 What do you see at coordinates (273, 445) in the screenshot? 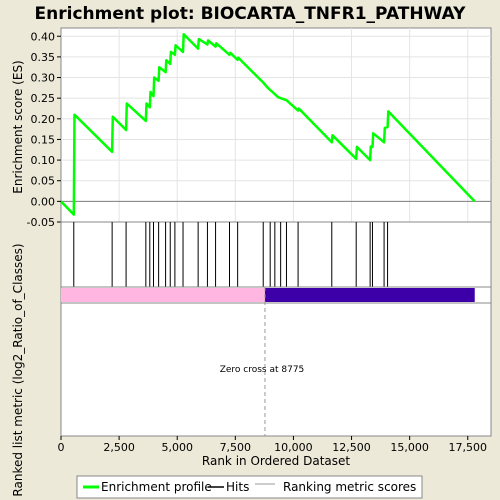
I see `x-axis-ticks: 0 2,500 5,000 7,500 10,000 12,500 15,000 17,500` at bounding box center [273, 445].